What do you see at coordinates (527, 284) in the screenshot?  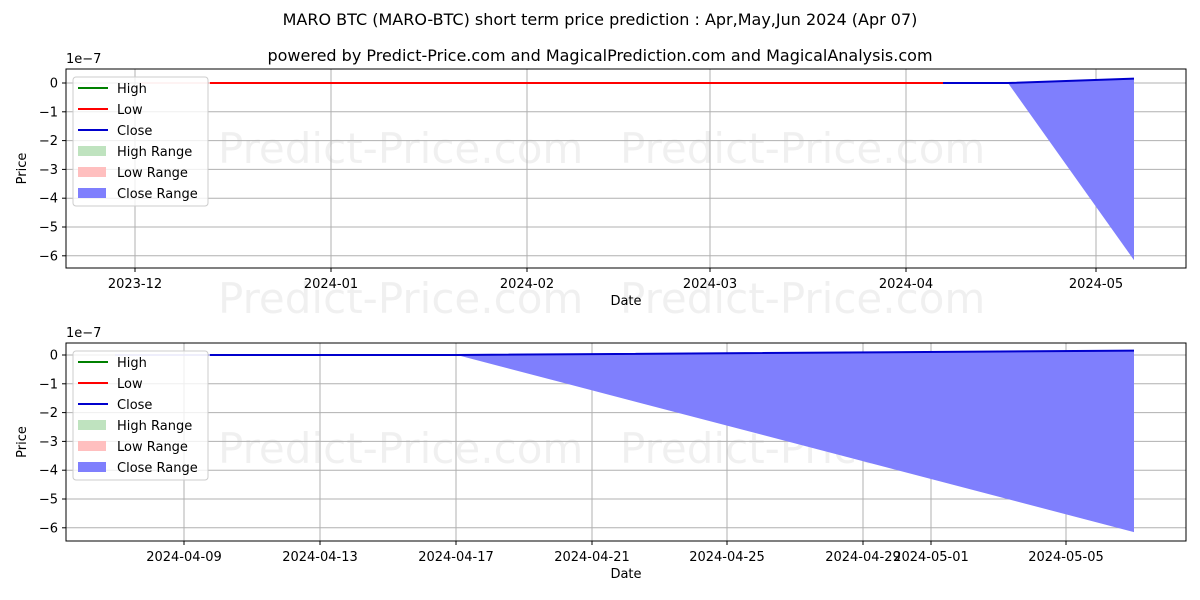 I see `x-tick-label: 2024-02` at bounding box center [527, 284].